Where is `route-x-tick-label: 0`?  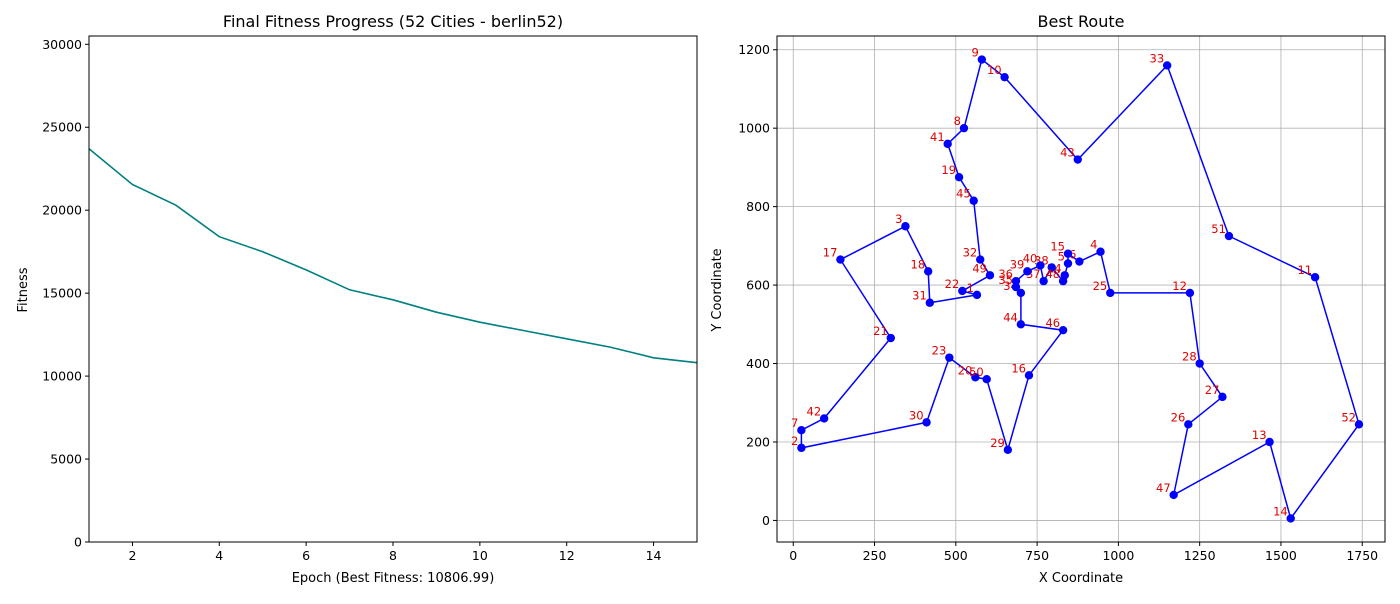 route-x-tick-label: 0 is located at coordinates (793, 555).